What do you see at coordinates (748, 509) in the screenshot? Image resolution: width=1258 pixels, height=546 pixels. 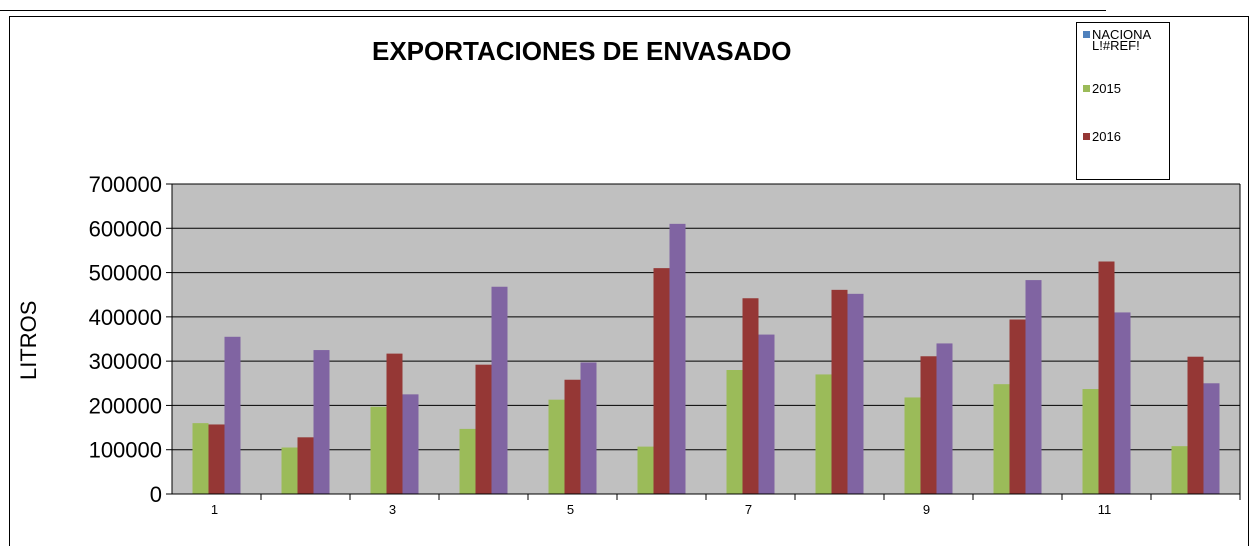 I see `x-tick-label: 7` at bounding box center [748, 509].